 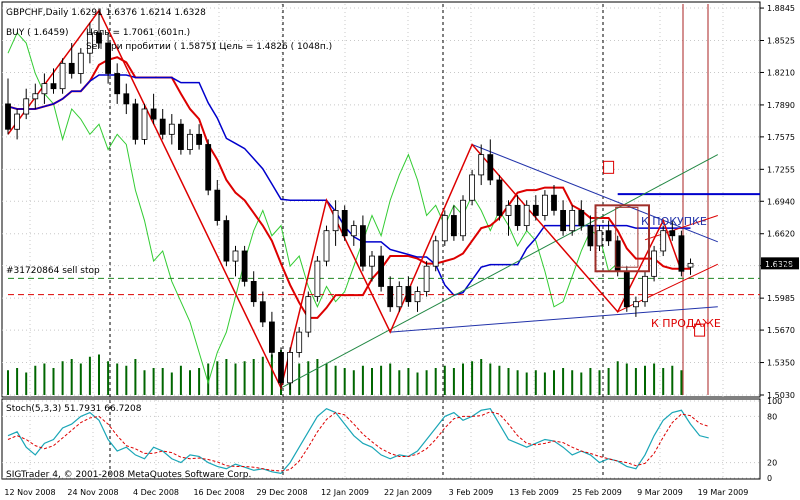 What do you see at coordinates (554, 319) in the screenshot?
I see `blue-support-trendline` at bounding box center [554, 319].